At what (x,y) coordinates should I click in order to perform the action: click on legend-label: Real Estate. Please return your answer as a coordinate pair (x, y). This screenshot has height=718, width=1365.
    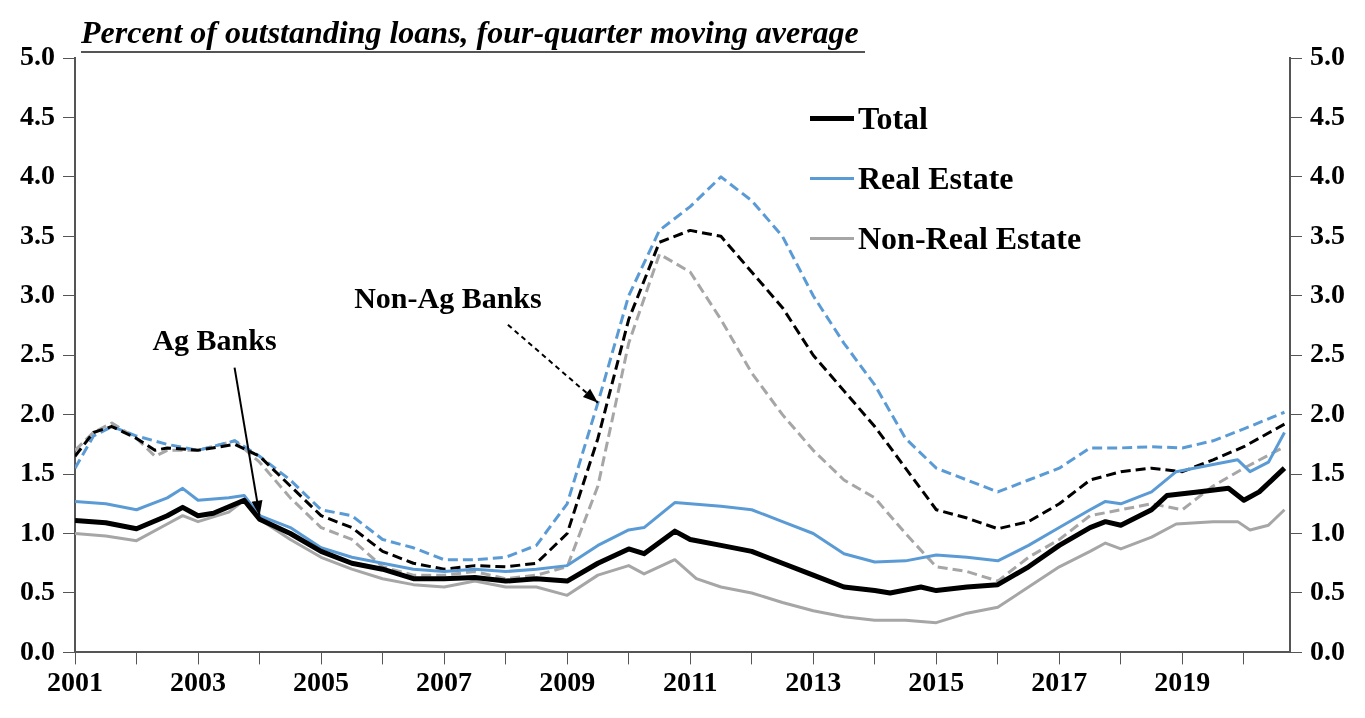
    Looking at the image, I should click on (936, 178).